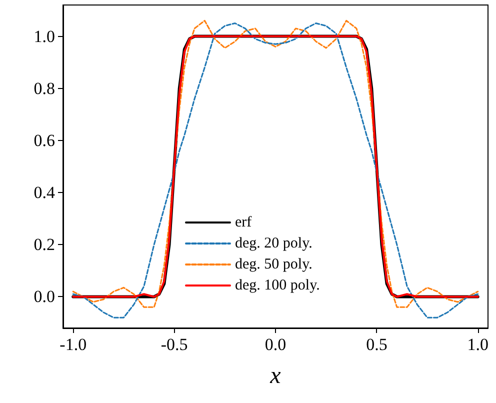 This screenshot has width=496, height=403. What do you see at coordinates (44, 140) in the screenshot?
I see `y-tick-label: 0.6` at bounding box center [44, 140].